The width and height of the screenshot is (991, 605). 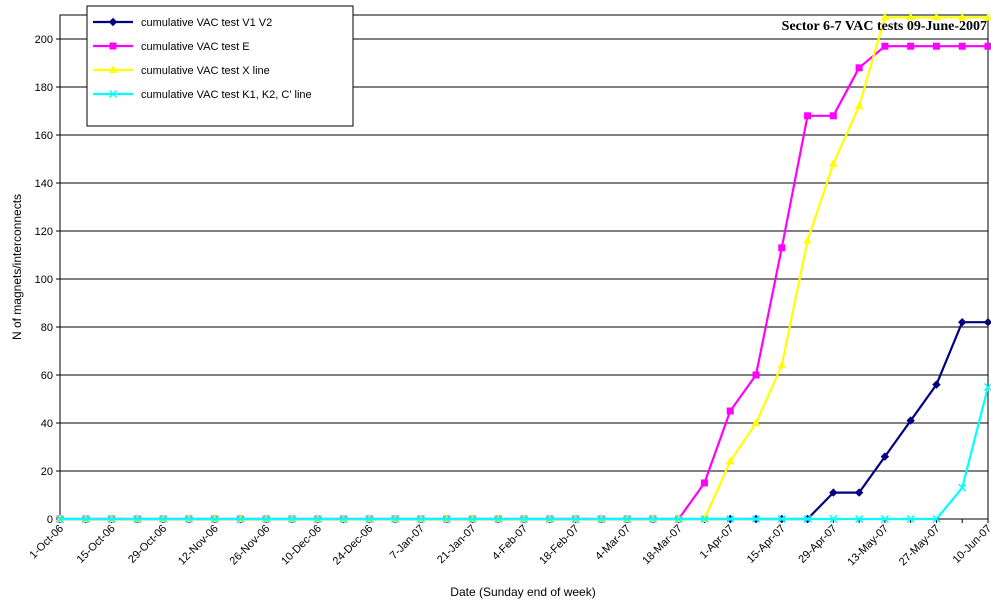 I want to click on y-tick-label: 100, so click(x=44, y=280).